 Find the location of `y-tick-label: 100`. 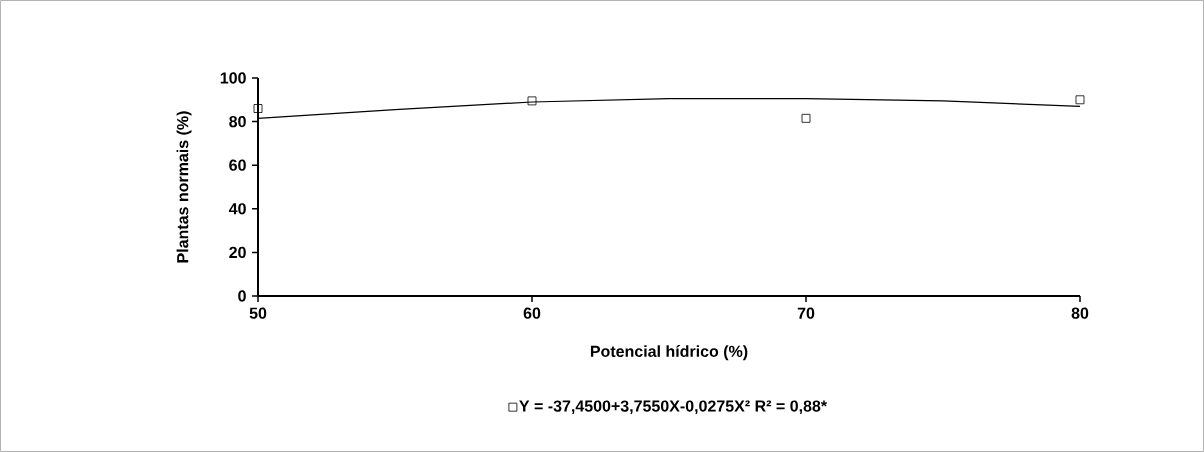

y-tick-label: 100 is located at coordinates (233, 78).